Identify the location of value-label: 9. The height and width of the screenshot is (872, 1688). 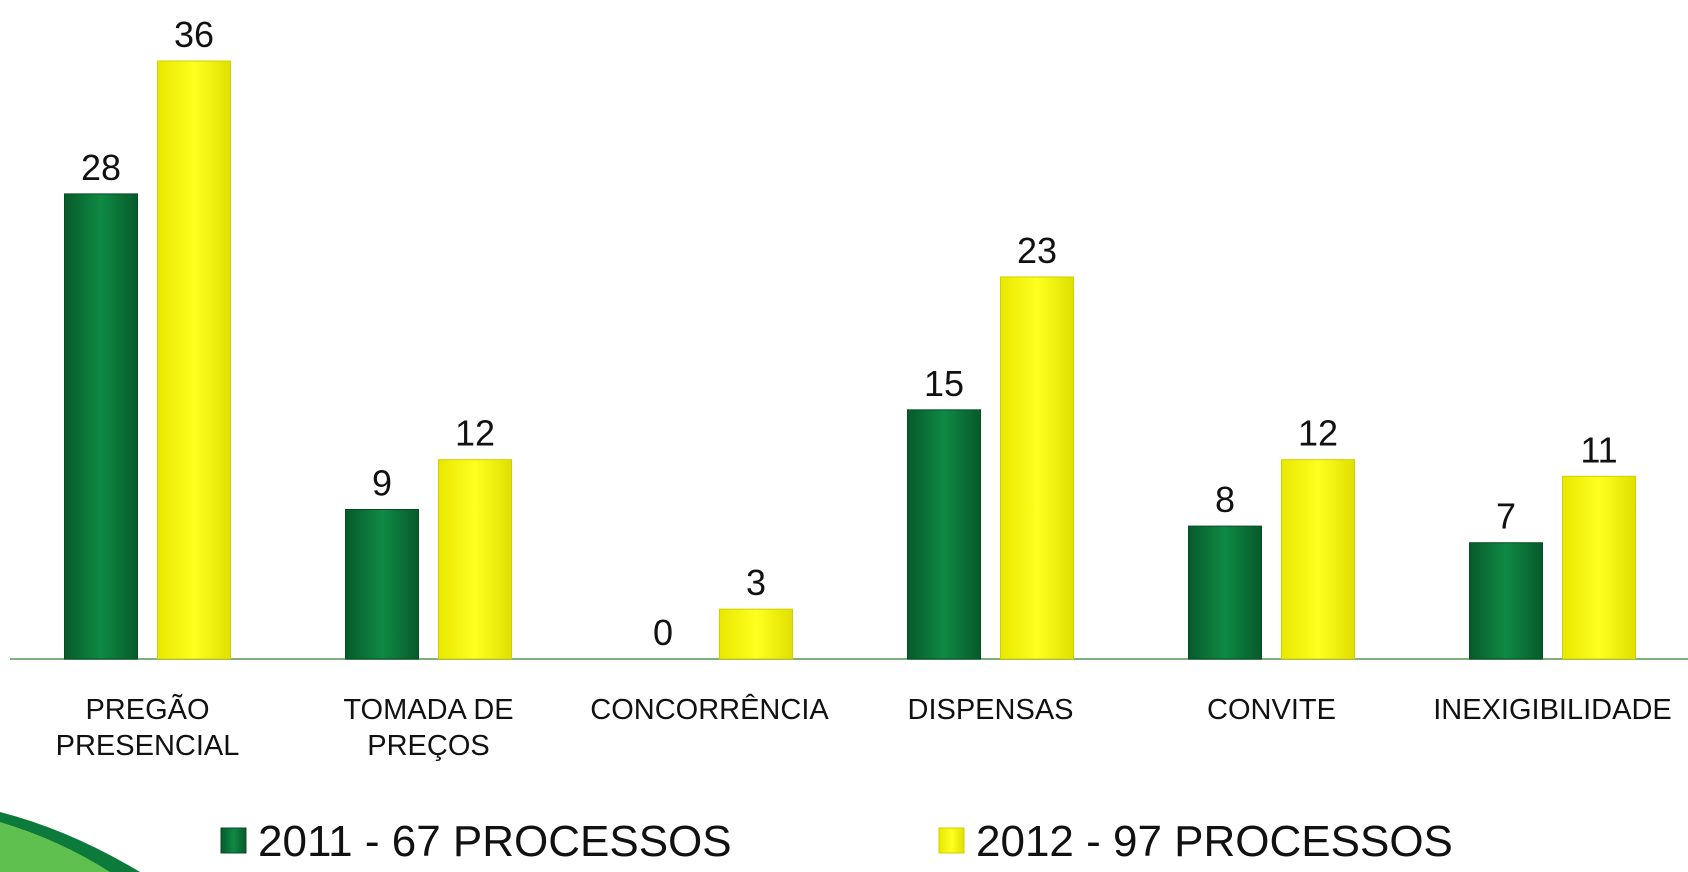
(382, 483).